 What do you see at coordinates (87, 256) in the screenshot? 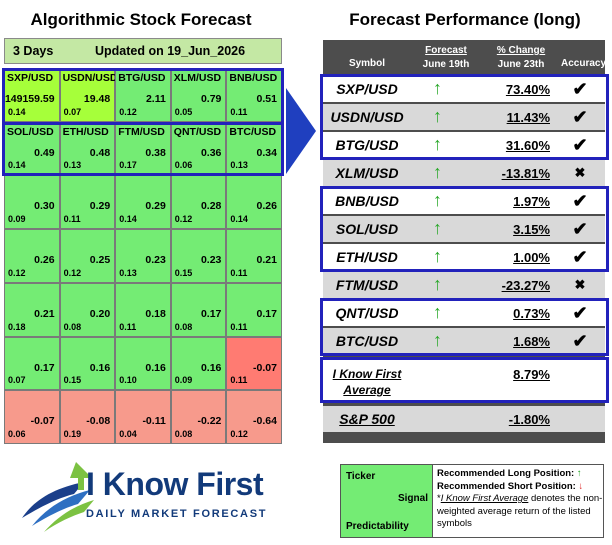
I see `heatmap-cell: 0.25 0.12` at bounding box center [87, 256].